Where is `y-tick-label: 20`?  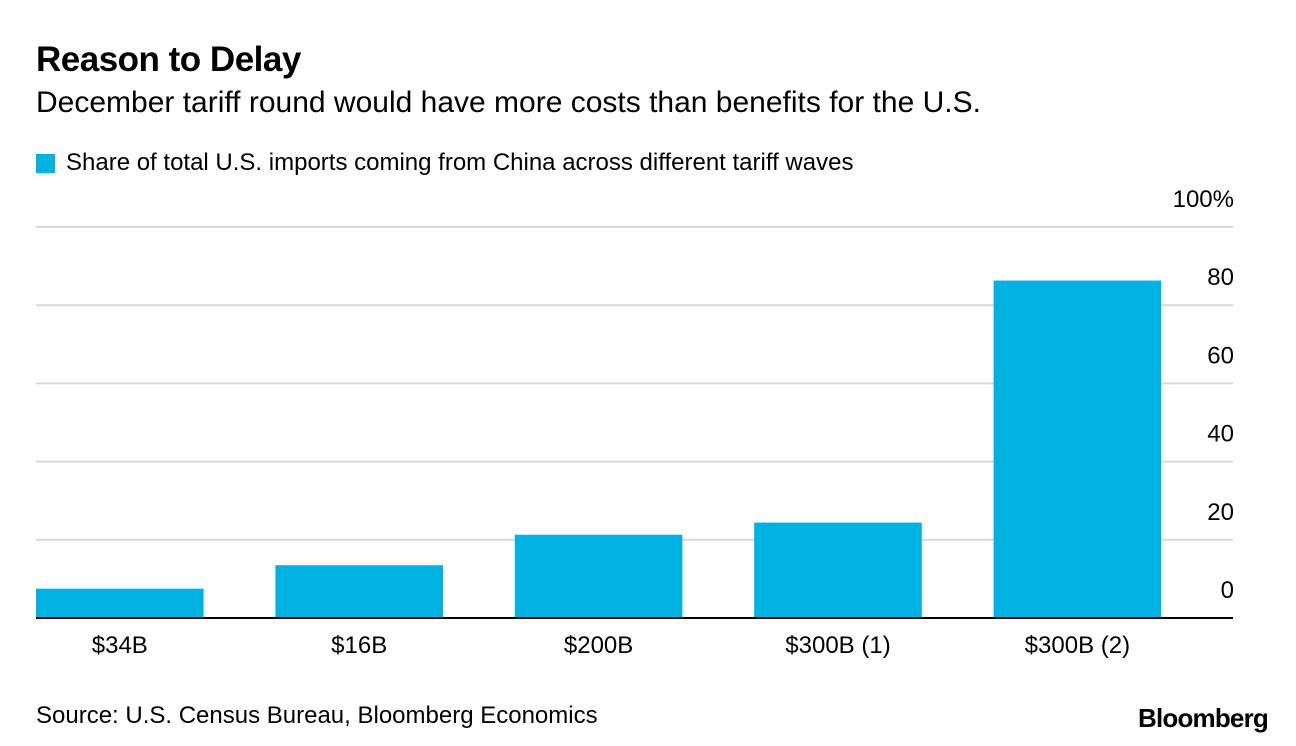 y-tick-label: 20 is located at coordinates (1220, 512).